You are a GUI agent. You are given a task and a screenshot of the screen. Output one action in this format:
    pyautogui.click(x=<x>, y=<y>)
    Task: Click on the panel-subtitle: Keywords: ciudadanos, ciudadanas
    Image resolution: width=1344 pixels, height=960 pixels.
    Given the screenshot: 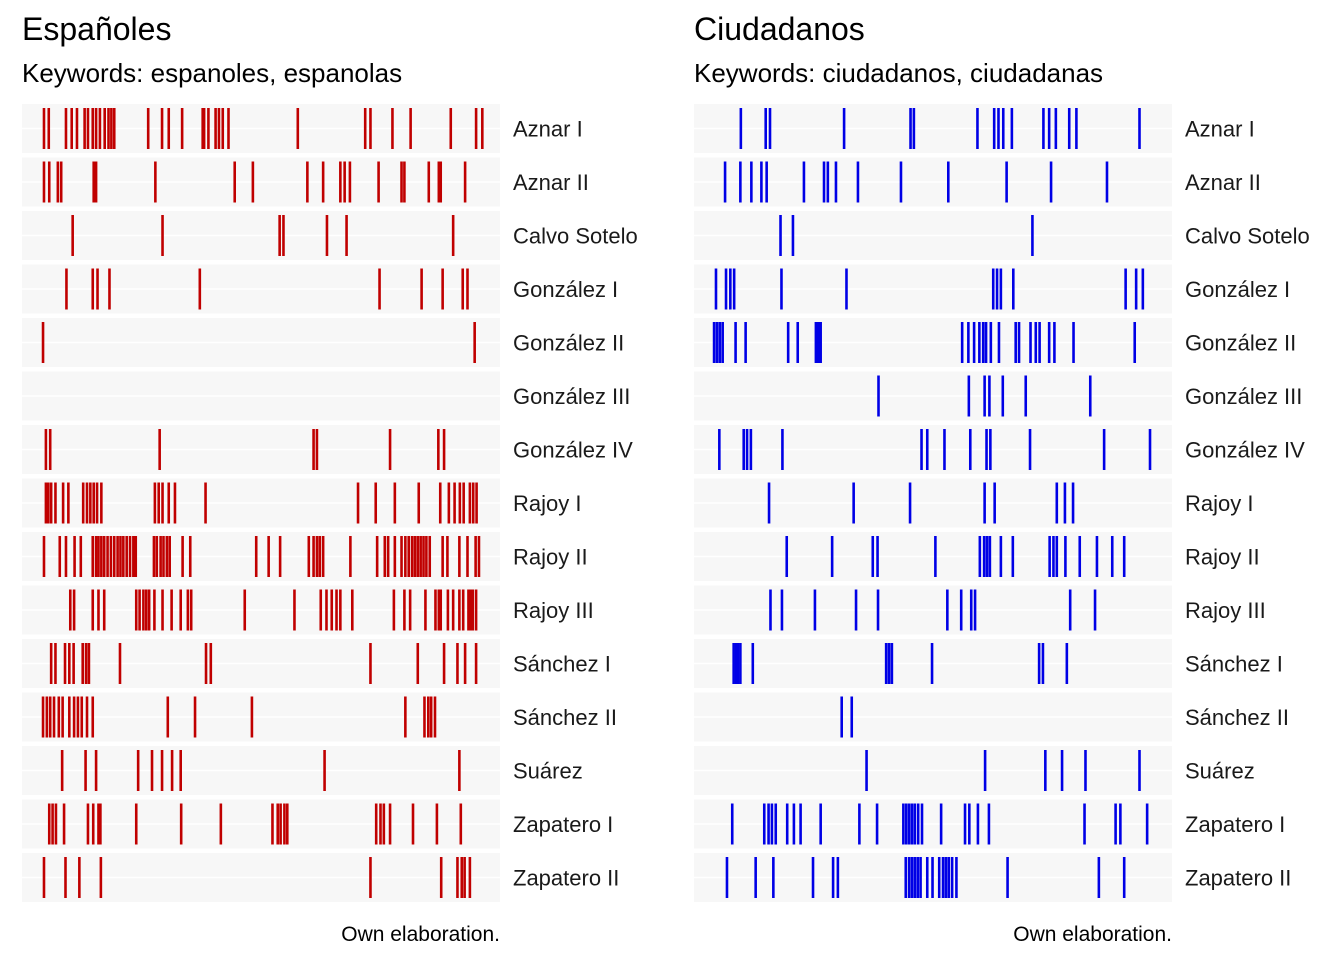 What is the action you would take?
    pyautogui.click(x=898, y=73)
    